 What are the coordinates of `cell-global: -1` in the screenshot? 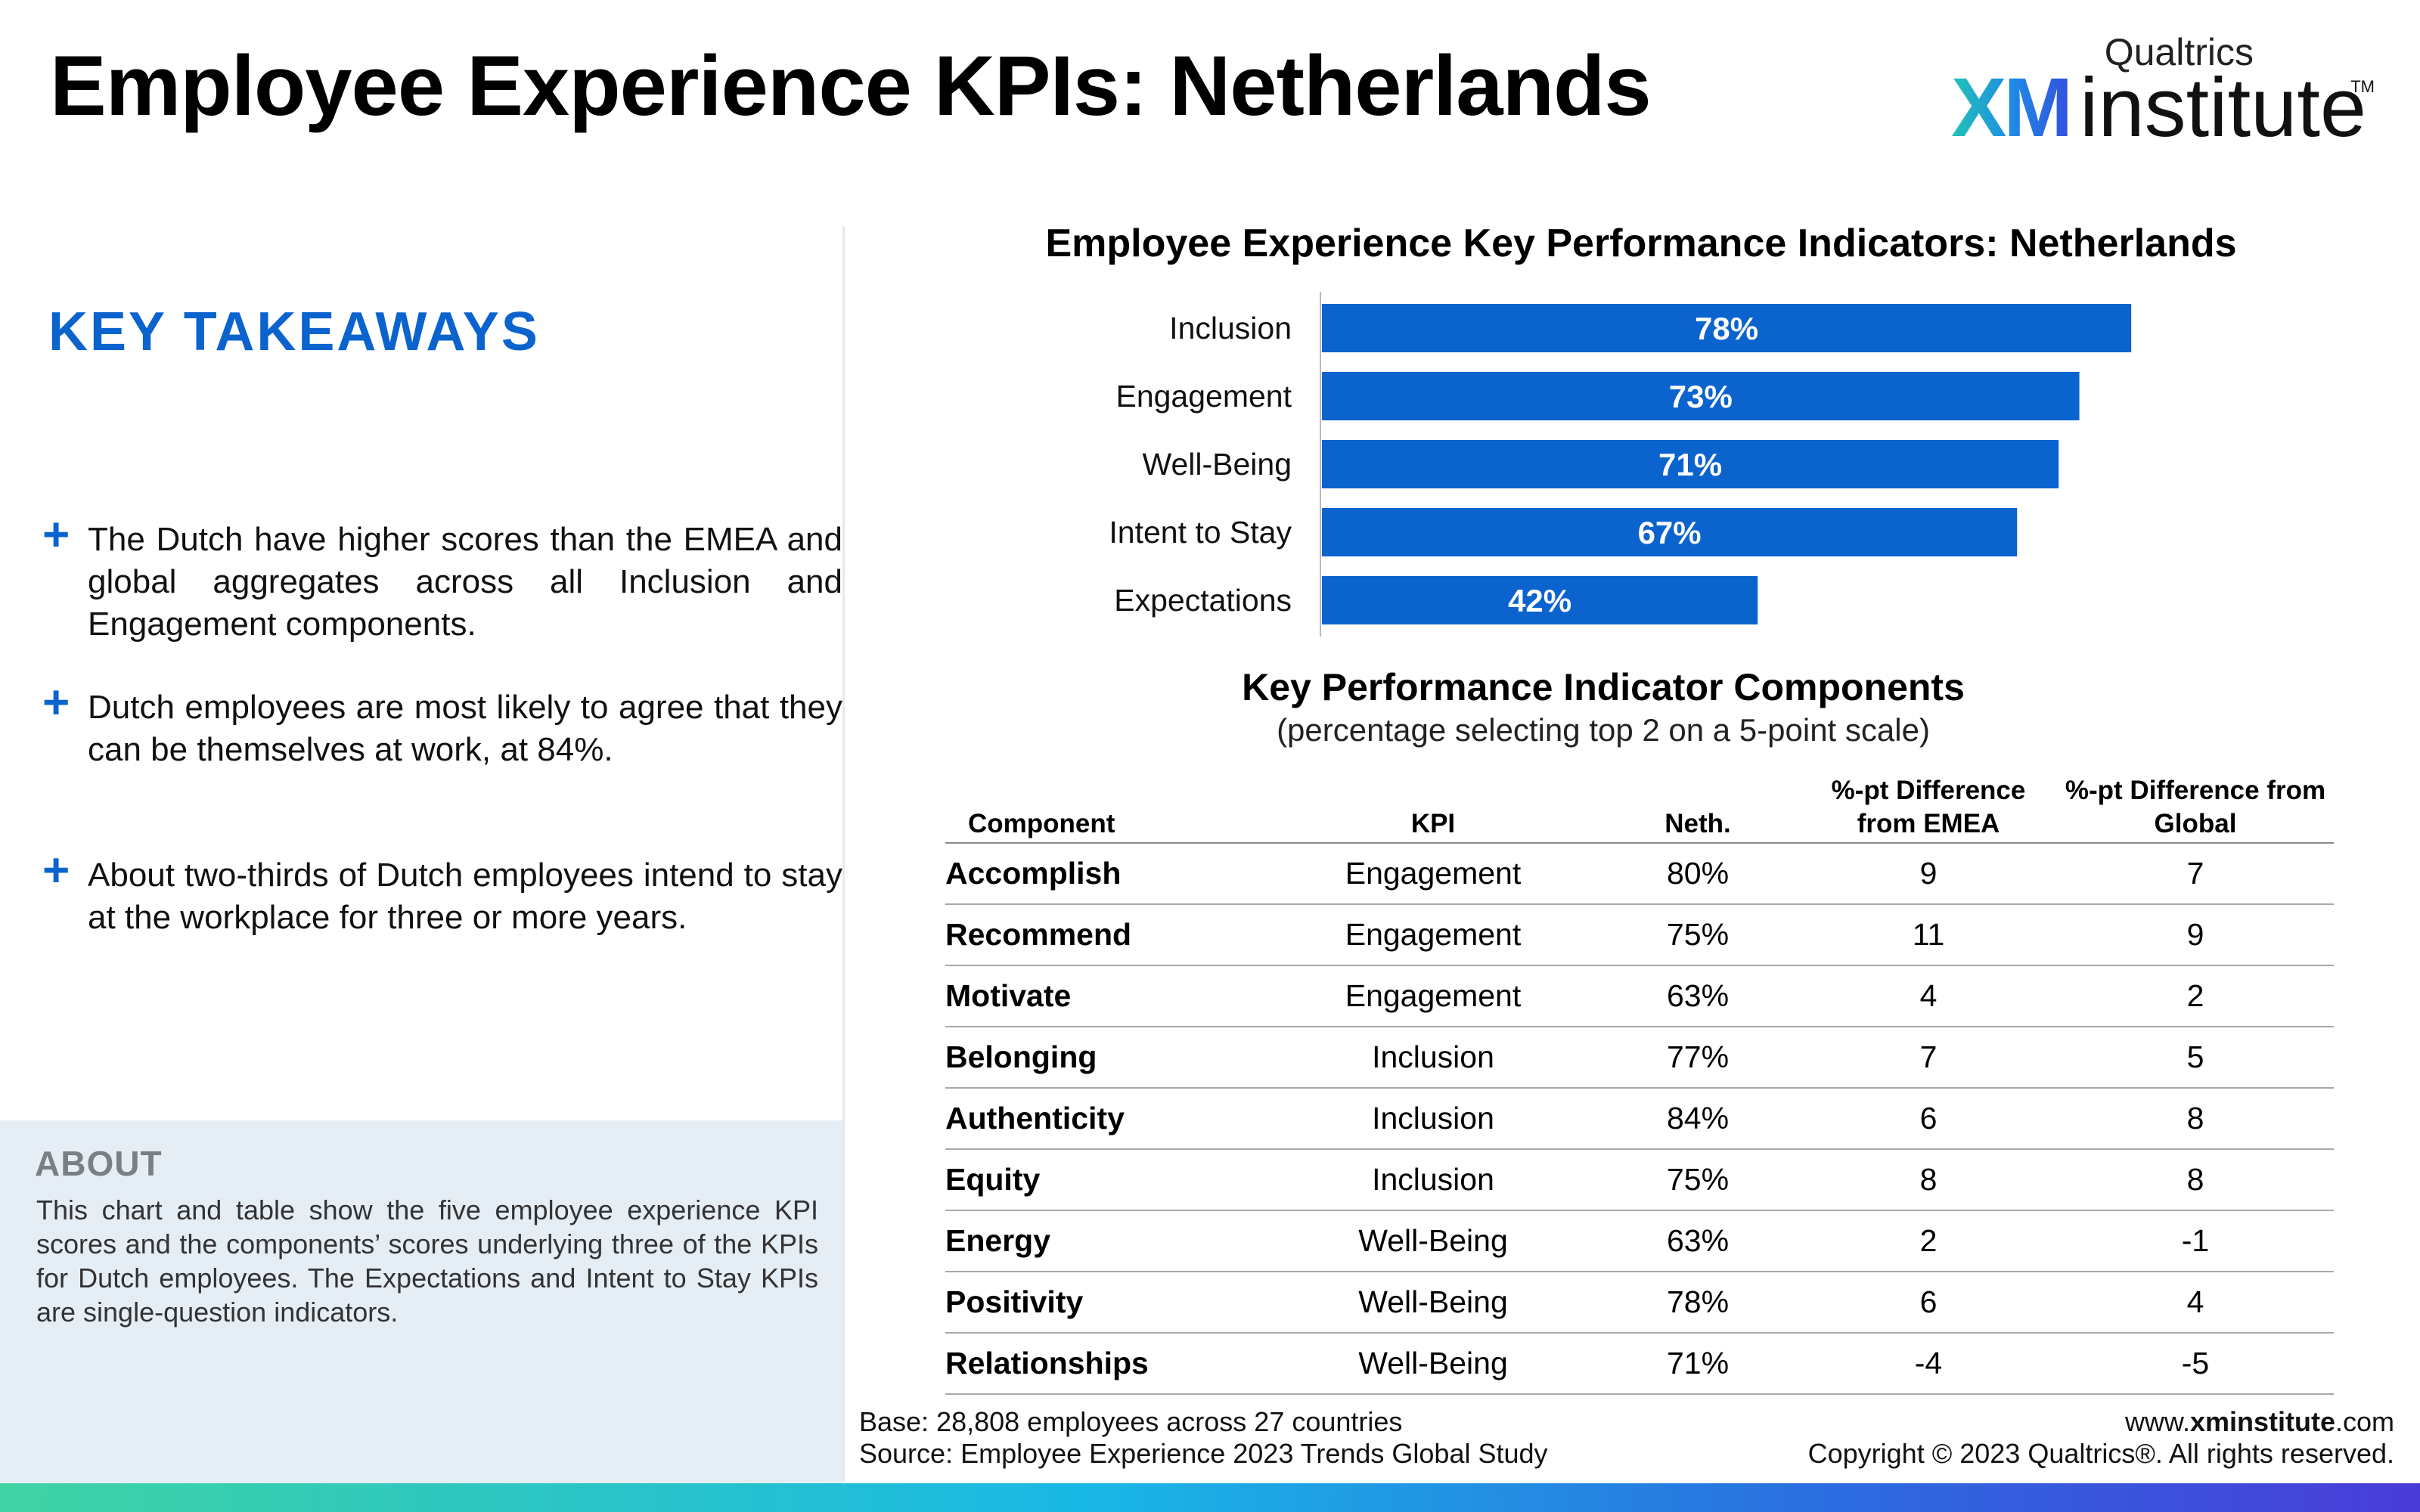 It's located at (2195, 1241).